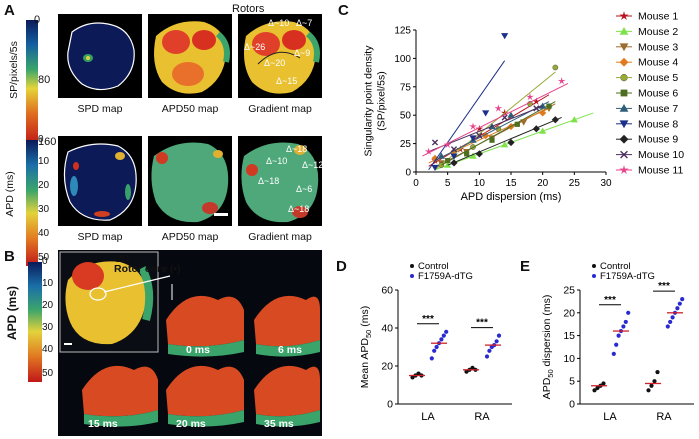 This screenshot has height=439, width=699. Describe the element at coordinates (280, 109) in the screenshot. I see `caption-gradient-map-1: Gradient map` at that location.